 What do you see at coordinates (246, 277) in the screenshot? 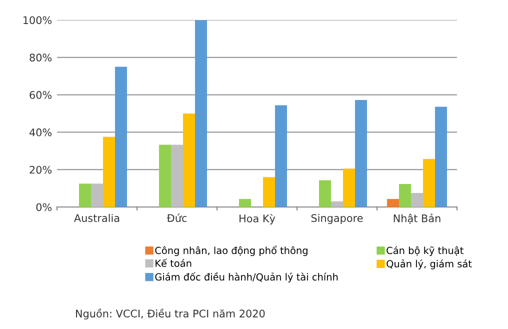
I see `legend-label: Giám đốc điều hành/Quản lý tài chính` at bounding box center [246, 277].